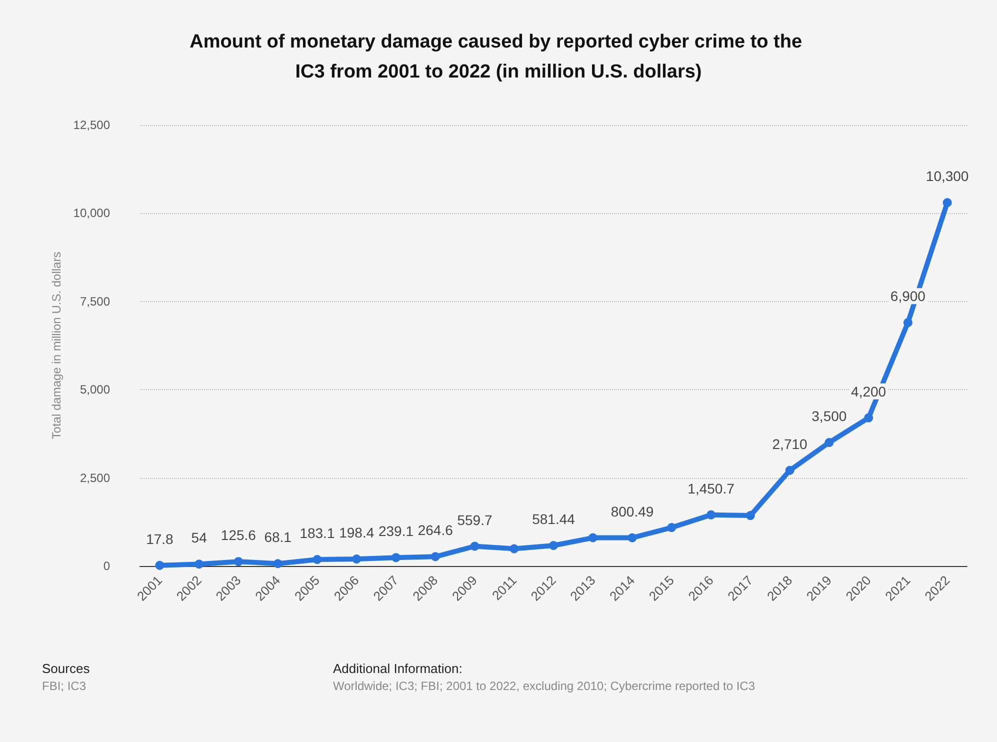 This screenshot has width=997, height=742. Describe the element at coordinates (317, 533) in the screenshot. I see `data-label: 183.1` at that location.